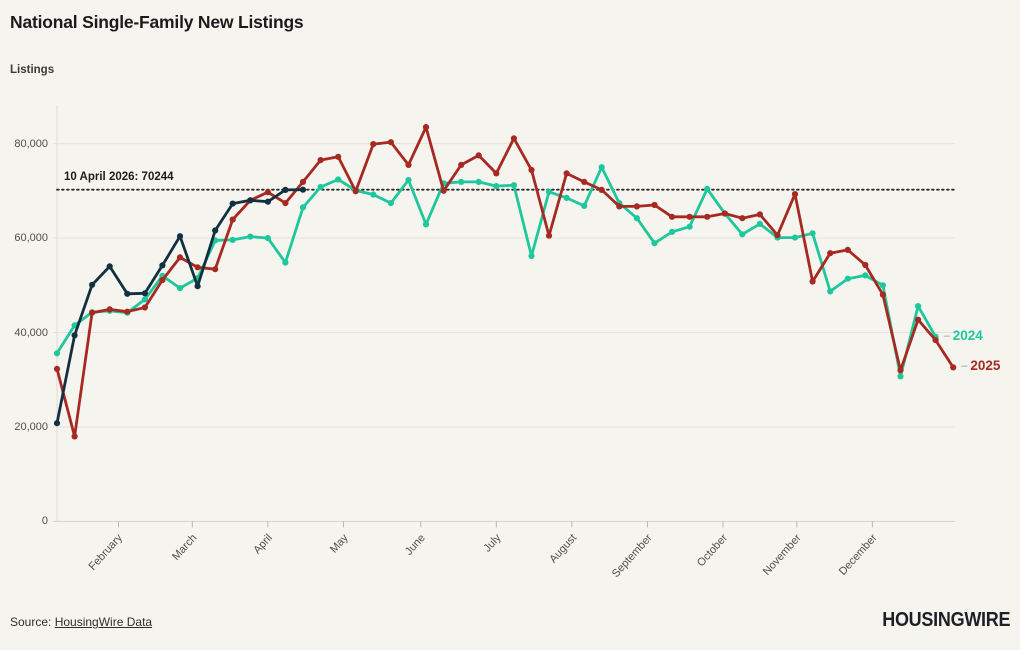 The width and height of the screenshot is (1020, 650). I want to click on y-tick-label: 0, so click(44, 521).